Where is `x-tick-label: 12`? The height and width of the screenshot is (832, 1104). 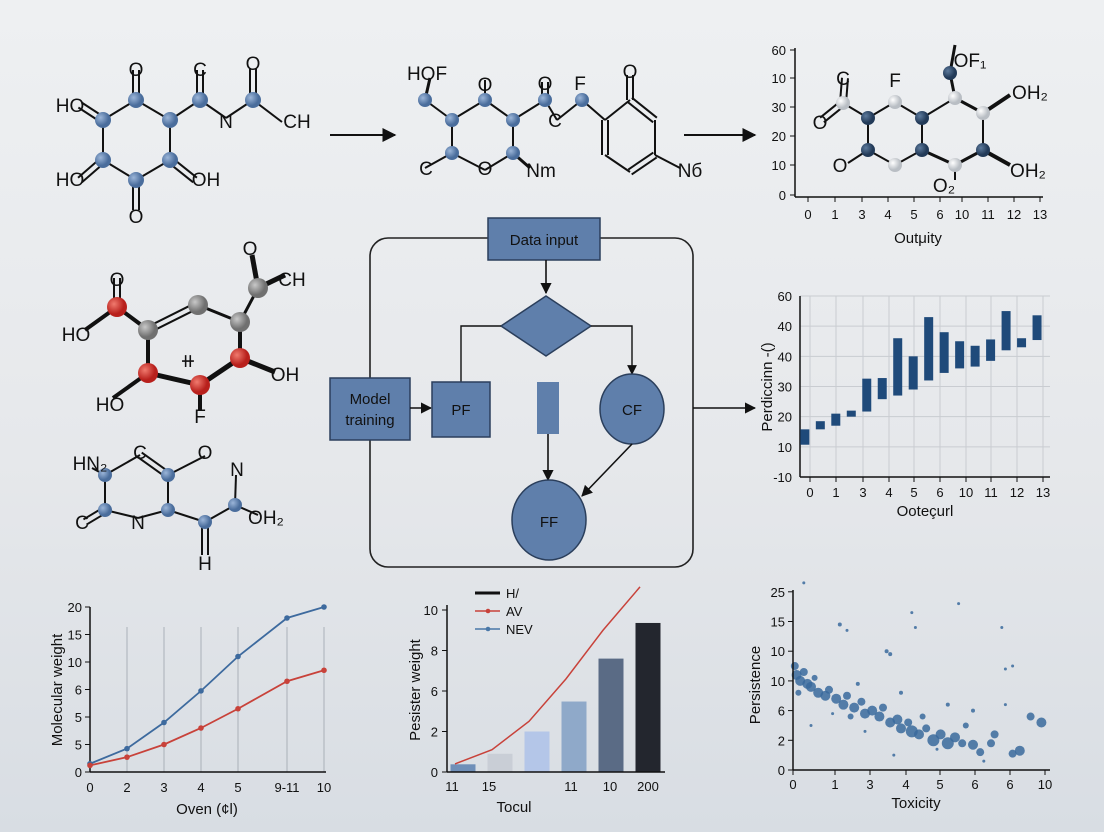
x-tick-label: 12 is located at coordinates (1014, 214).